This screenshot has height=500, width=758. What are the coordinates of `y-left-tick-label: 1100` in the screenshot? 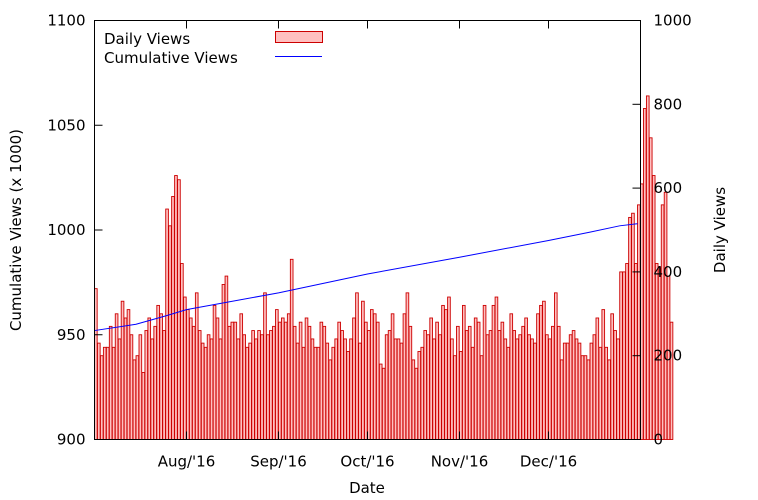 It's located at (66, 21).